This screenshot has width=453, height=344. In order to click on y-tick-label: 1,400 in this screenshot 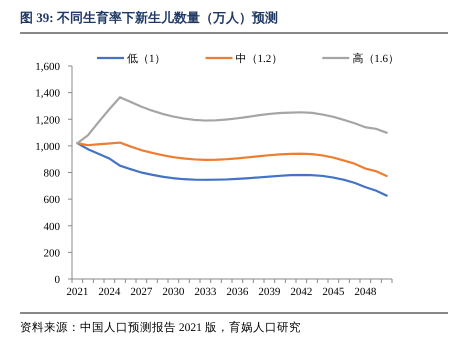, I will do `click(47, 94)`.